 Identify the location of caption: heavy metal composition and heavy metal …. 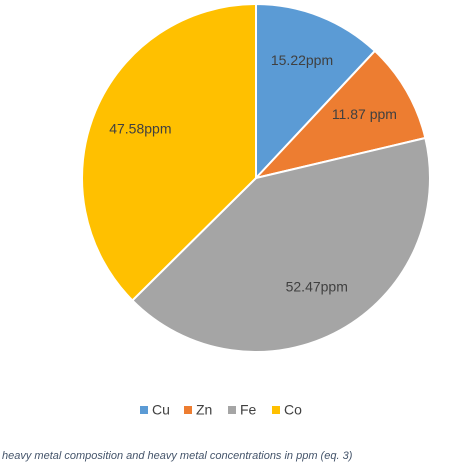
(177, 456).